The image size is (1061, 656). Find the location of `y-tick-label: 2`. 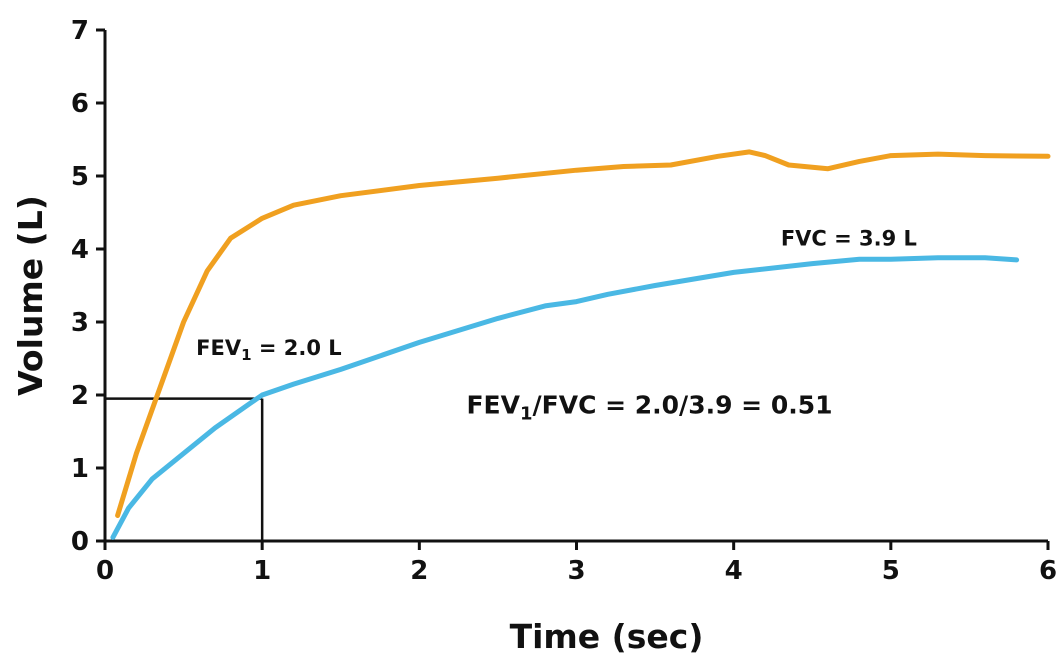

y-tick-label: 2 is located at coordinates (80, 396).